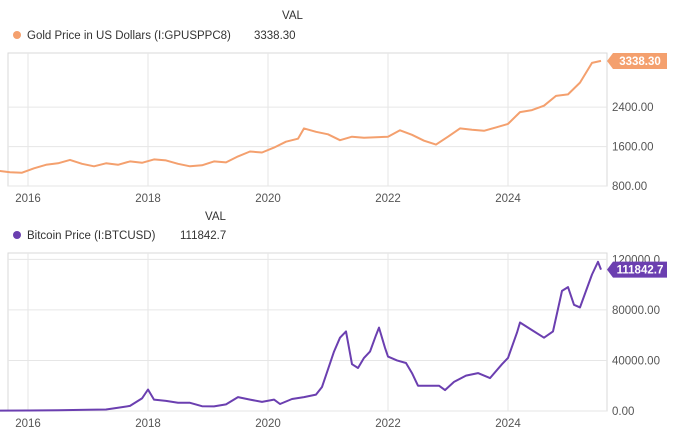  Describe the element at coordinates (508, 424) in the screenshot. I see `btc-x-tick-2024: 2024` at that location.